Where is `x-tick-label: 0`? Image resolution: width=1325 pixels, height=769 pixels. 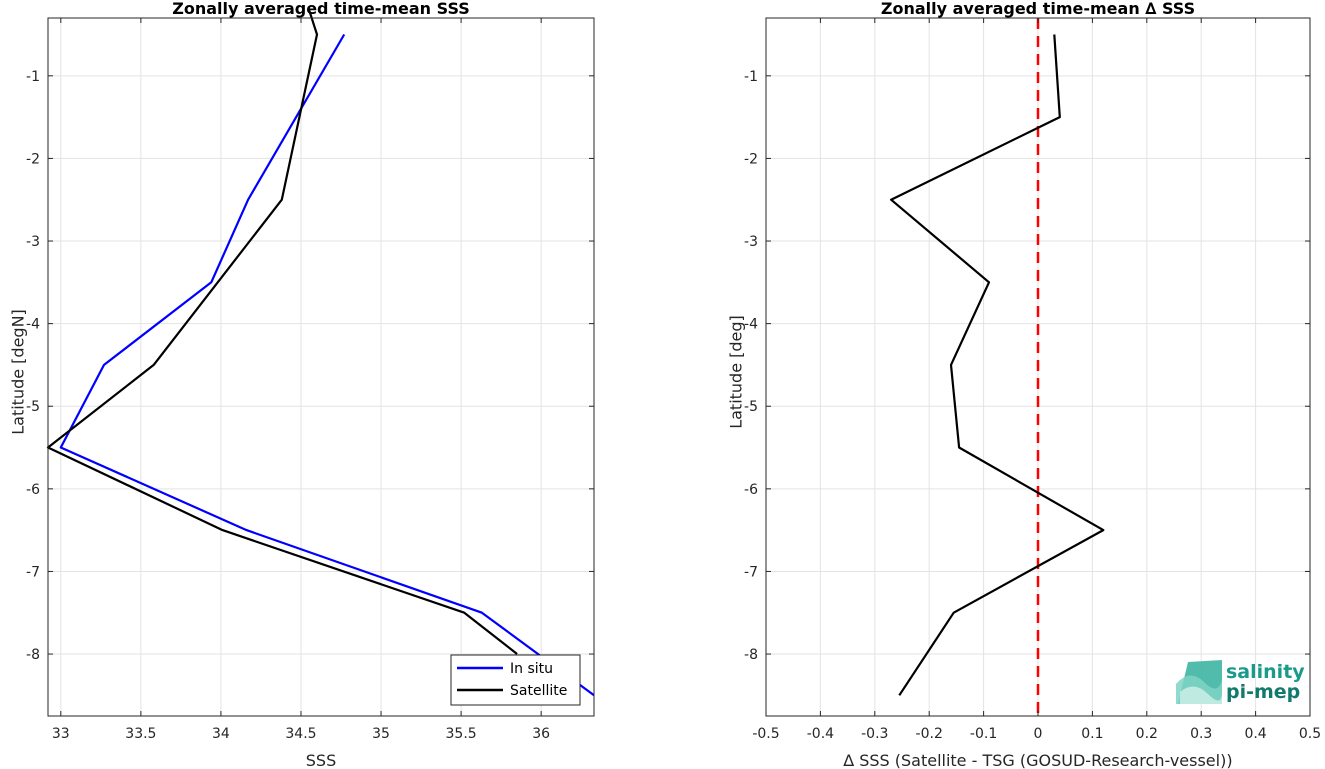 x-tick-label: 0 is located at coordinates (1038, 734).